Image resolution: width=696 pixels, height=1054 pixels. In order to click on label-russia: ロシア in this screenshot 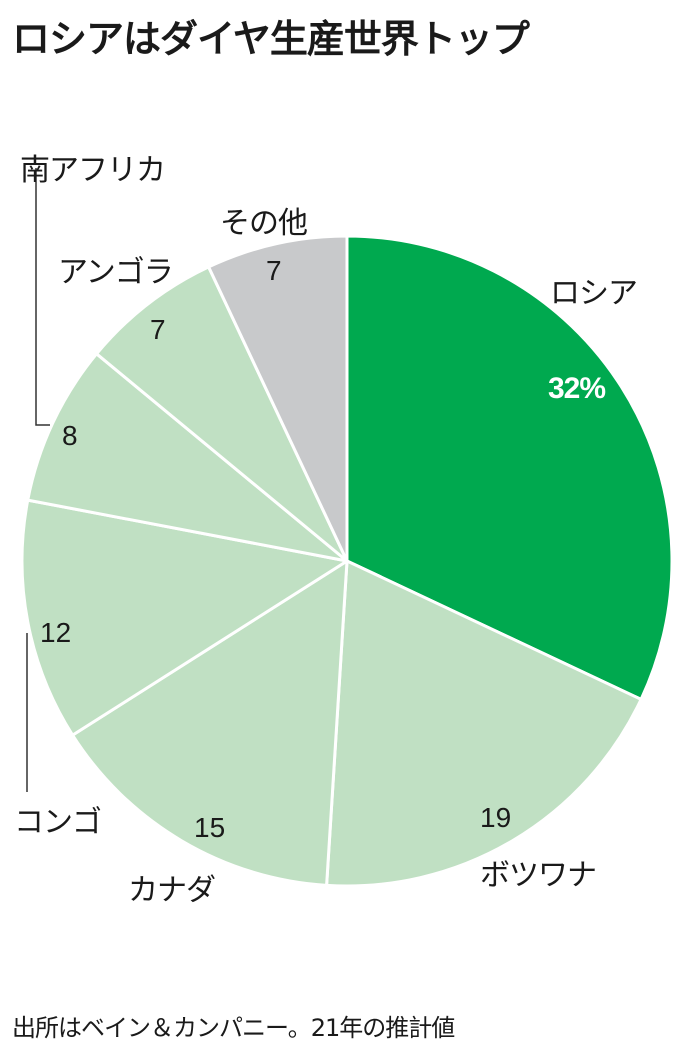, I will do `click(594, 293)`.